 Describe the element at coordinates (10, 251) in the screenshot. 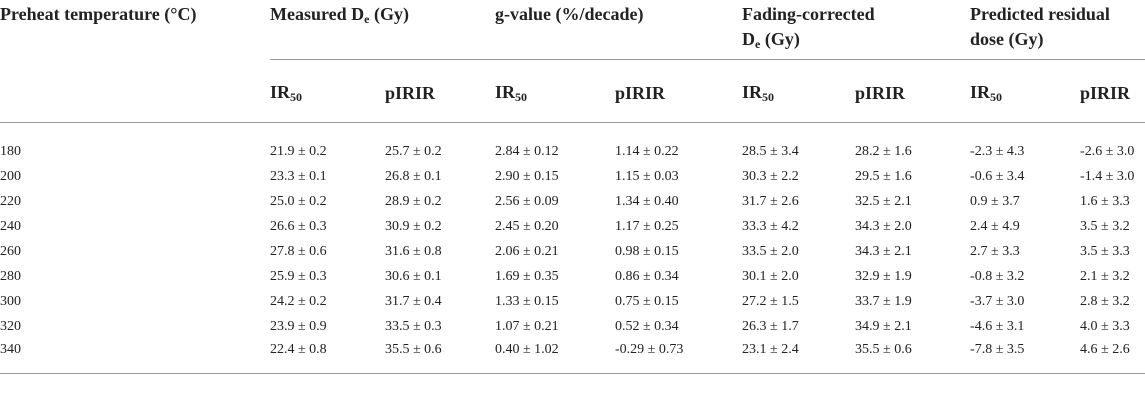

I see `cell-temperature: 260` at that location.